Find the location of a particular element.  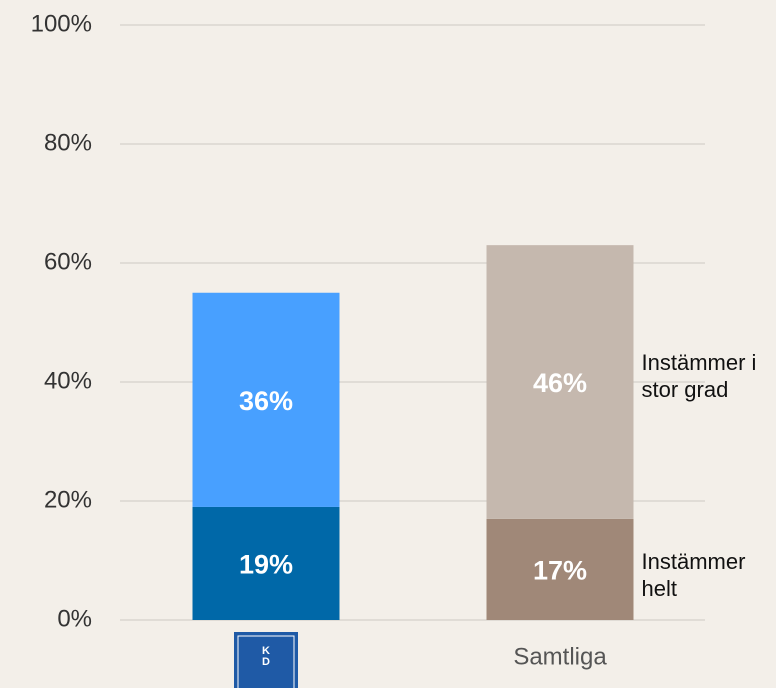

y-tick-label: 100% is located at coordinates (61, 23).